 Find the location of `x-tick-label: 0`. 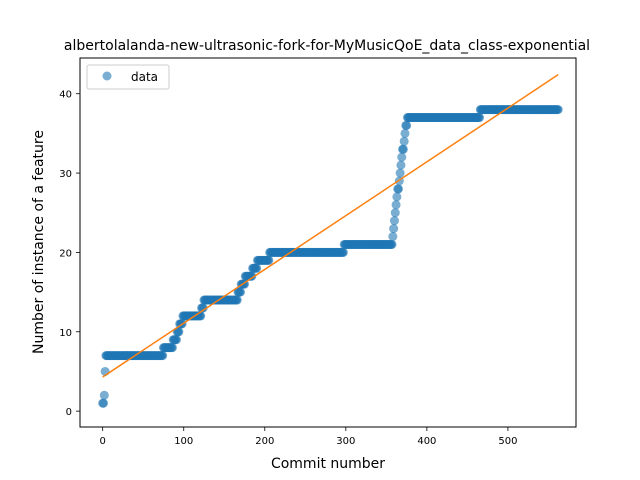

x-tick-label: 0 is located at coordinates (103, 441).